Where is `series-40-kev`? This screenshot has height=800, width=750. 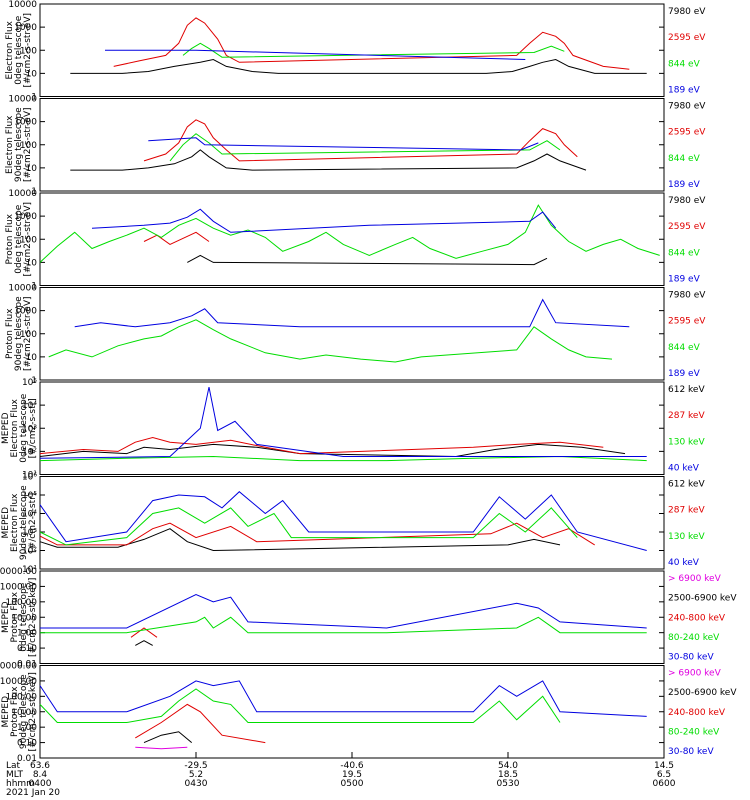
series-40-kev is located at coordinates (343, 521).